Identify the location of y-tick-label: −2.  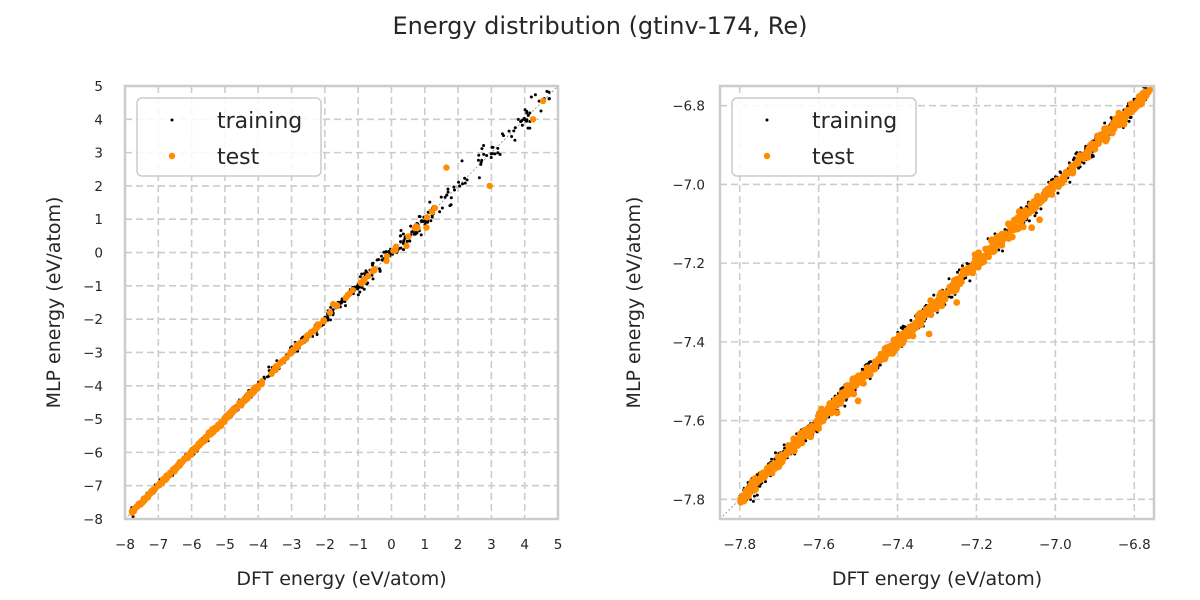
(93, 320).